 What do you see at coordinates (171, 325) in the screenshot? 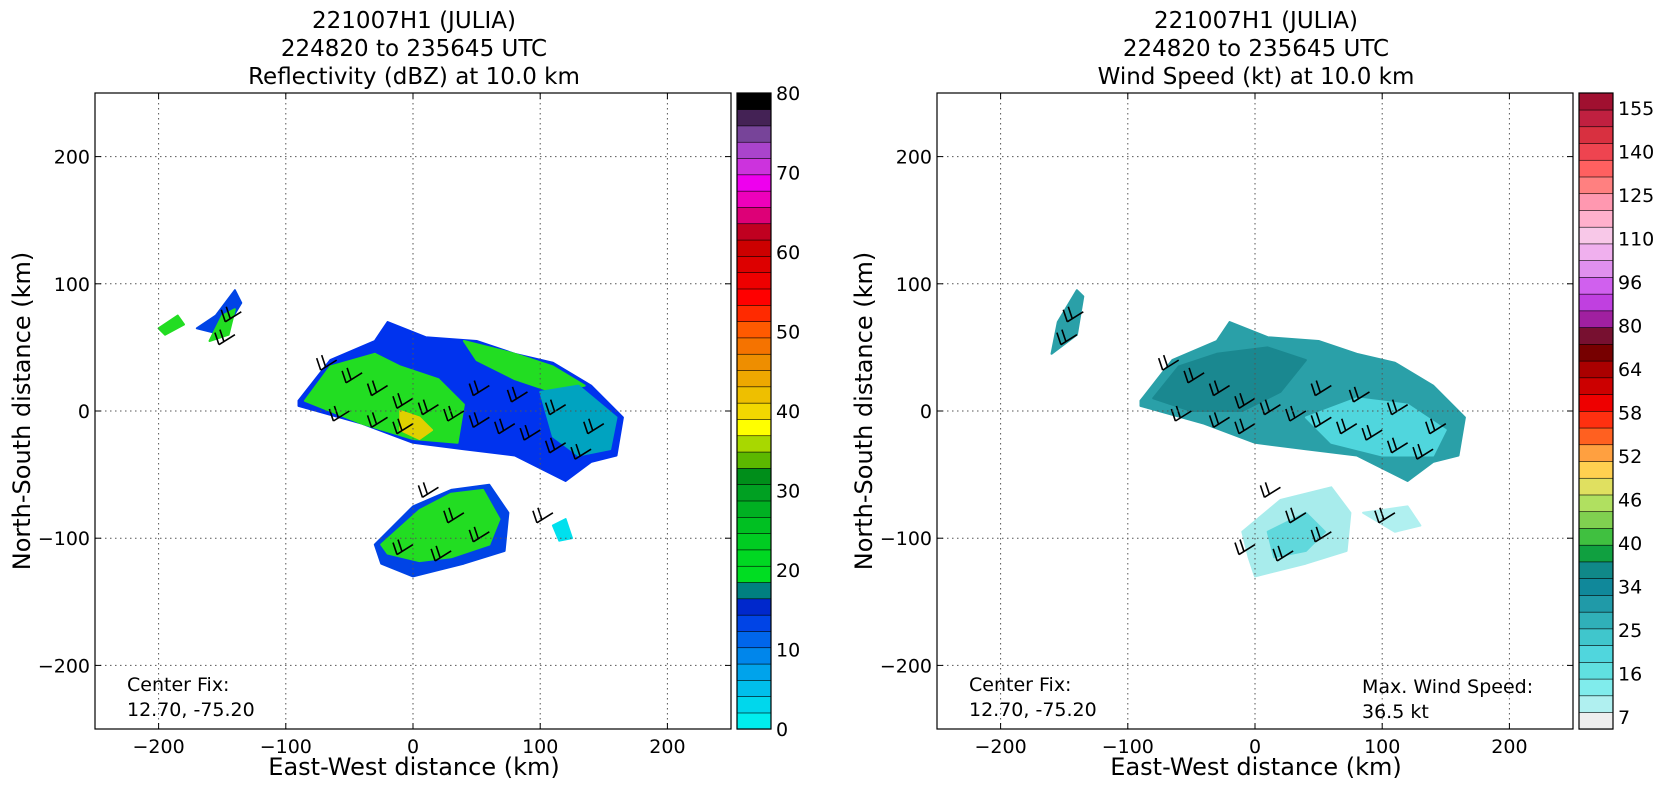
I see `reflectivity-northwest-blob` at bounding box center [171, 325].